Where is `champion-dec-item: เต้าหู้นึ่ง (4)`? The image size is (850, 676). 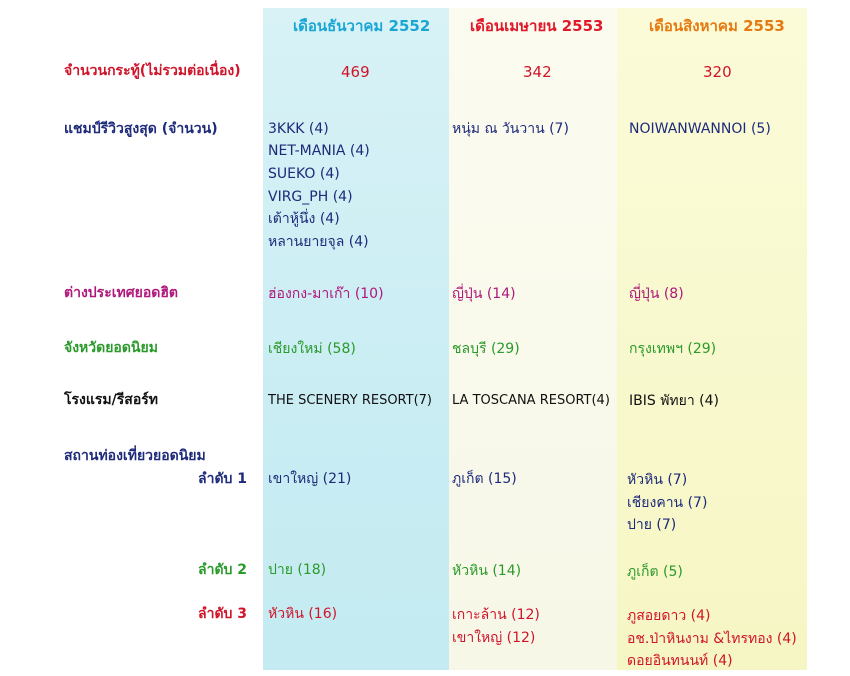
champion-dec-item: เต้าหู้นึ่ง (4) is located at coordinates (304, 219).